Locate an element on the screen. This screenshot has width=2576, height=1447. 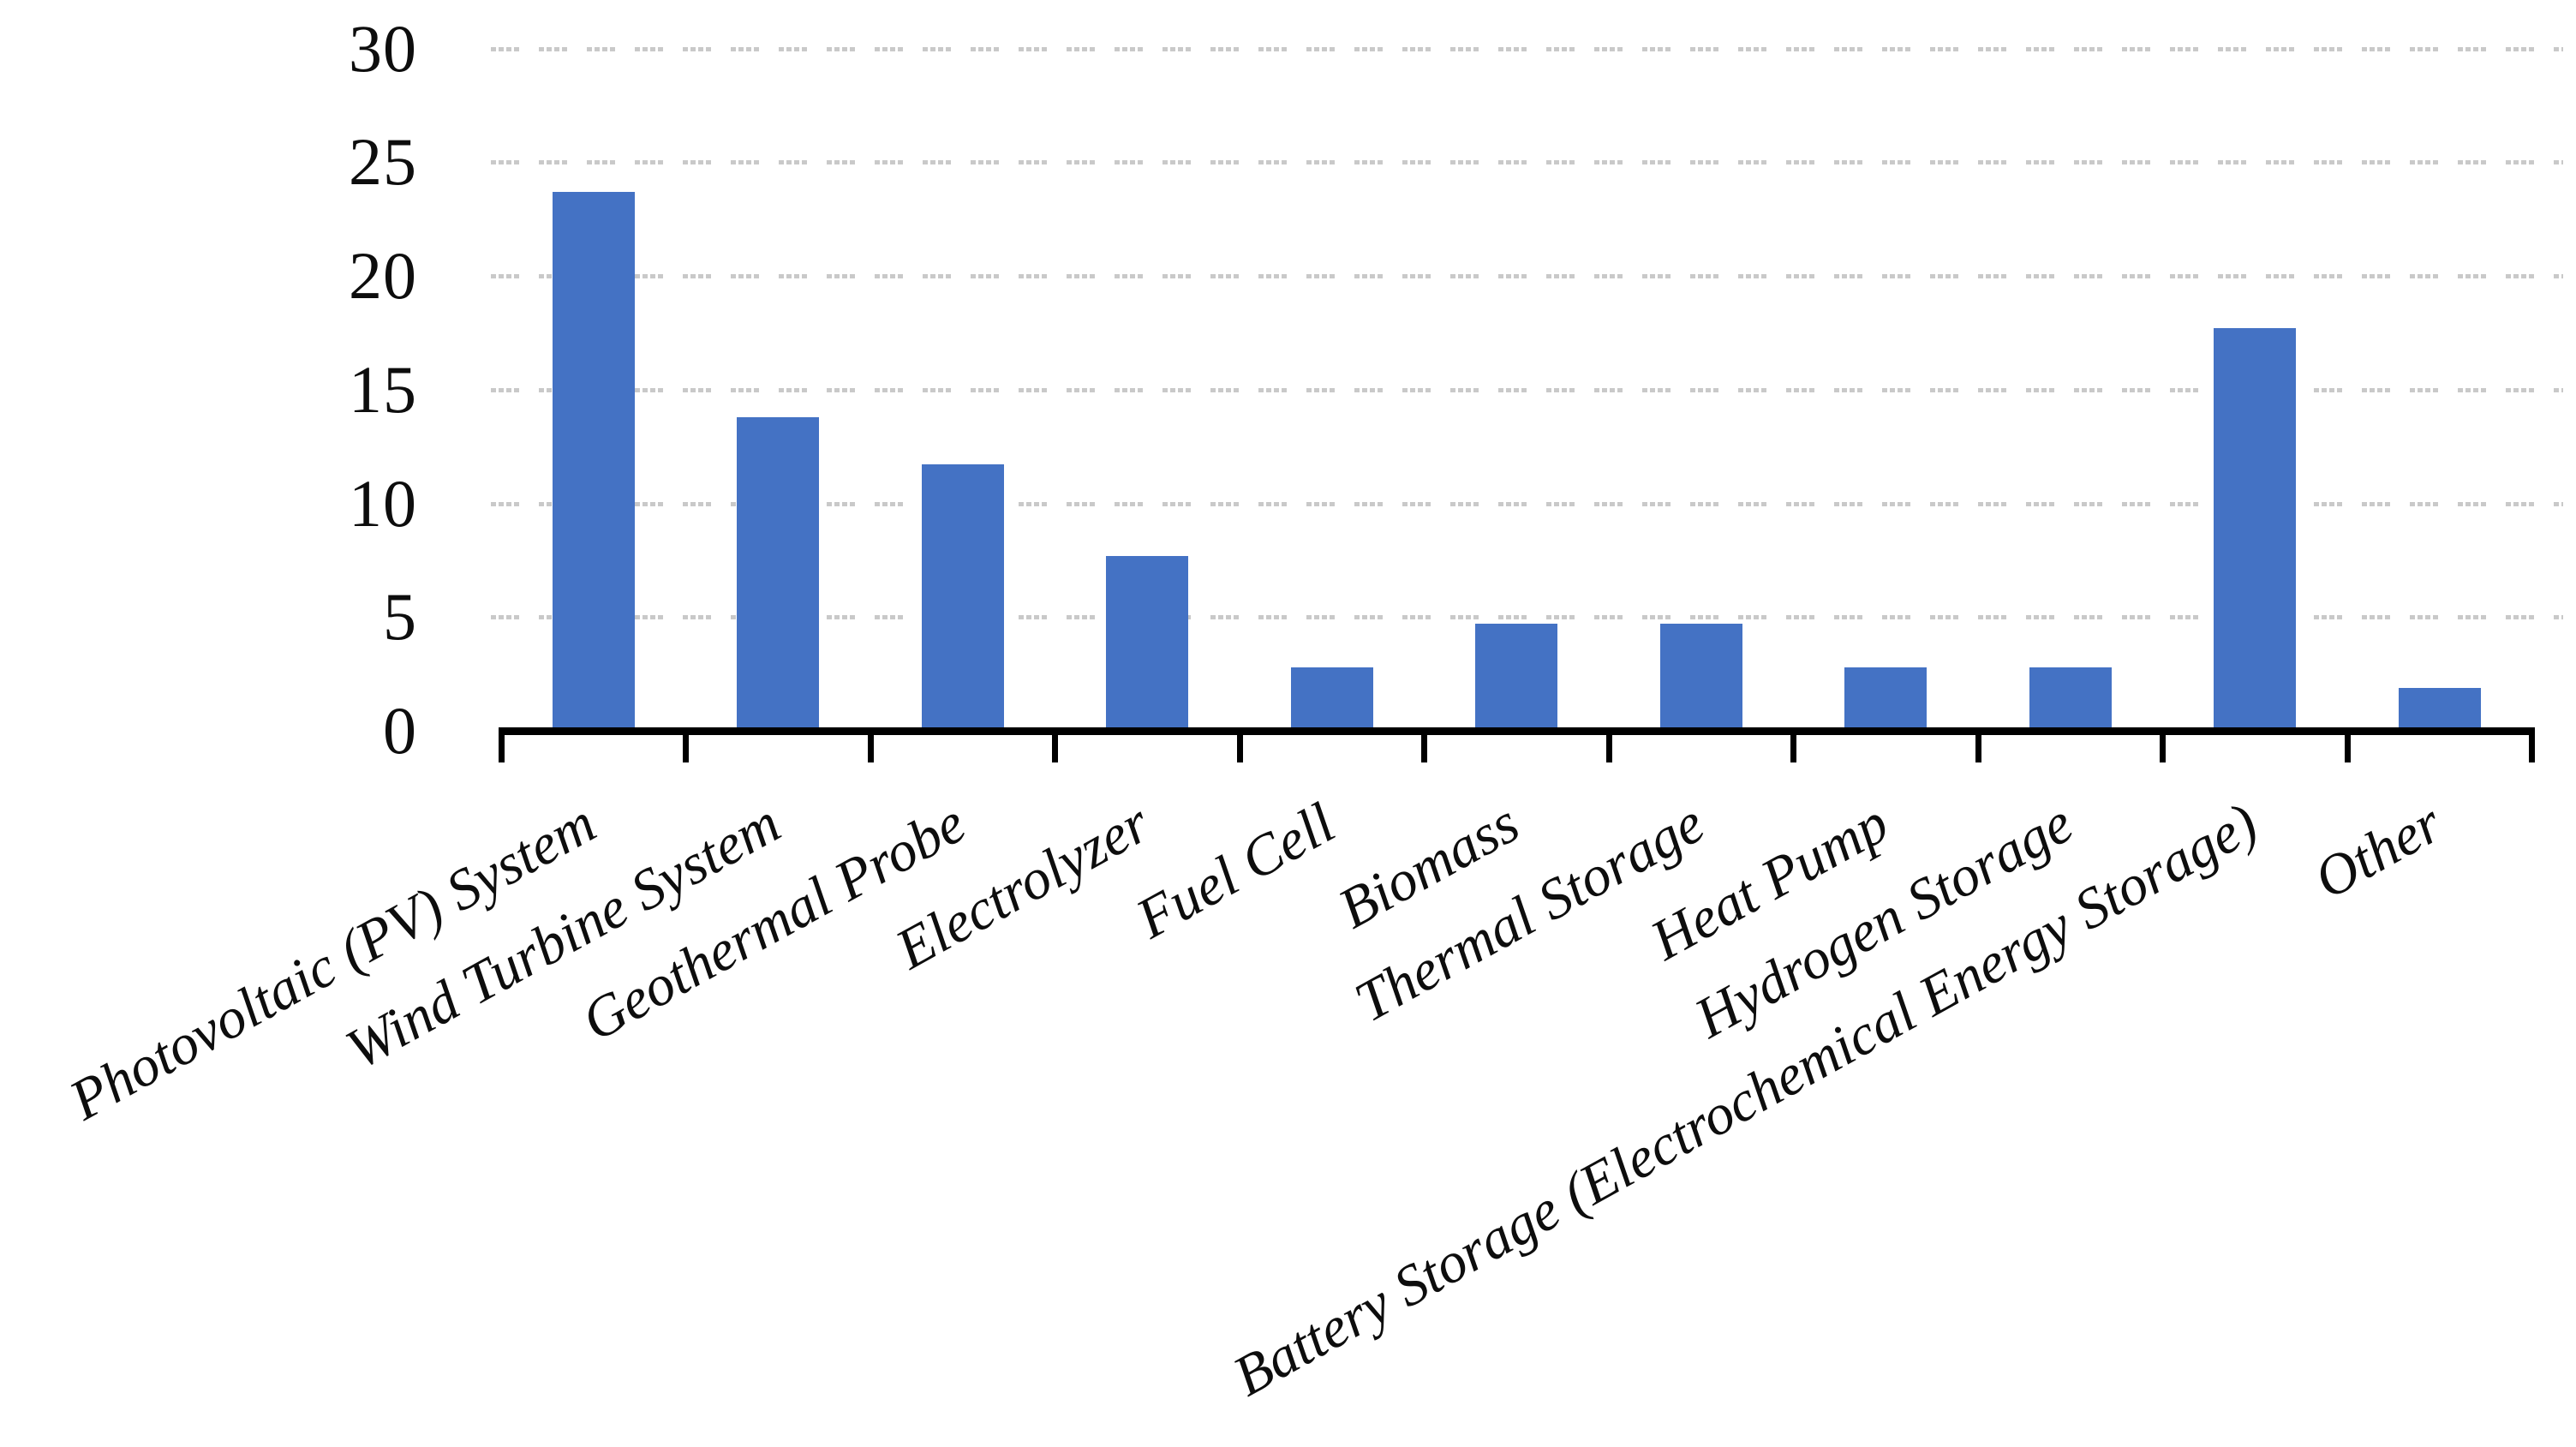
y-axis-tick-label: 0 is located at coordinates (400, 731).